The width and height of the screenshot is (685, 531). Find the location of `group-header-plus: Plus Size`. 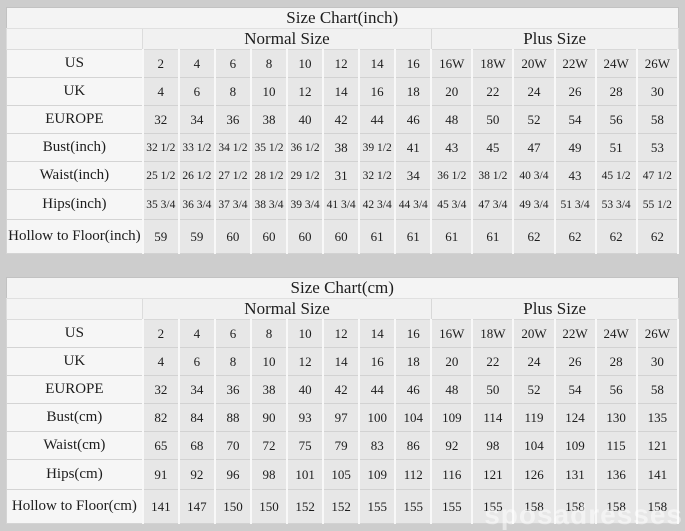

group-header-plus: Plus Size is located at coordinates (554, 309).